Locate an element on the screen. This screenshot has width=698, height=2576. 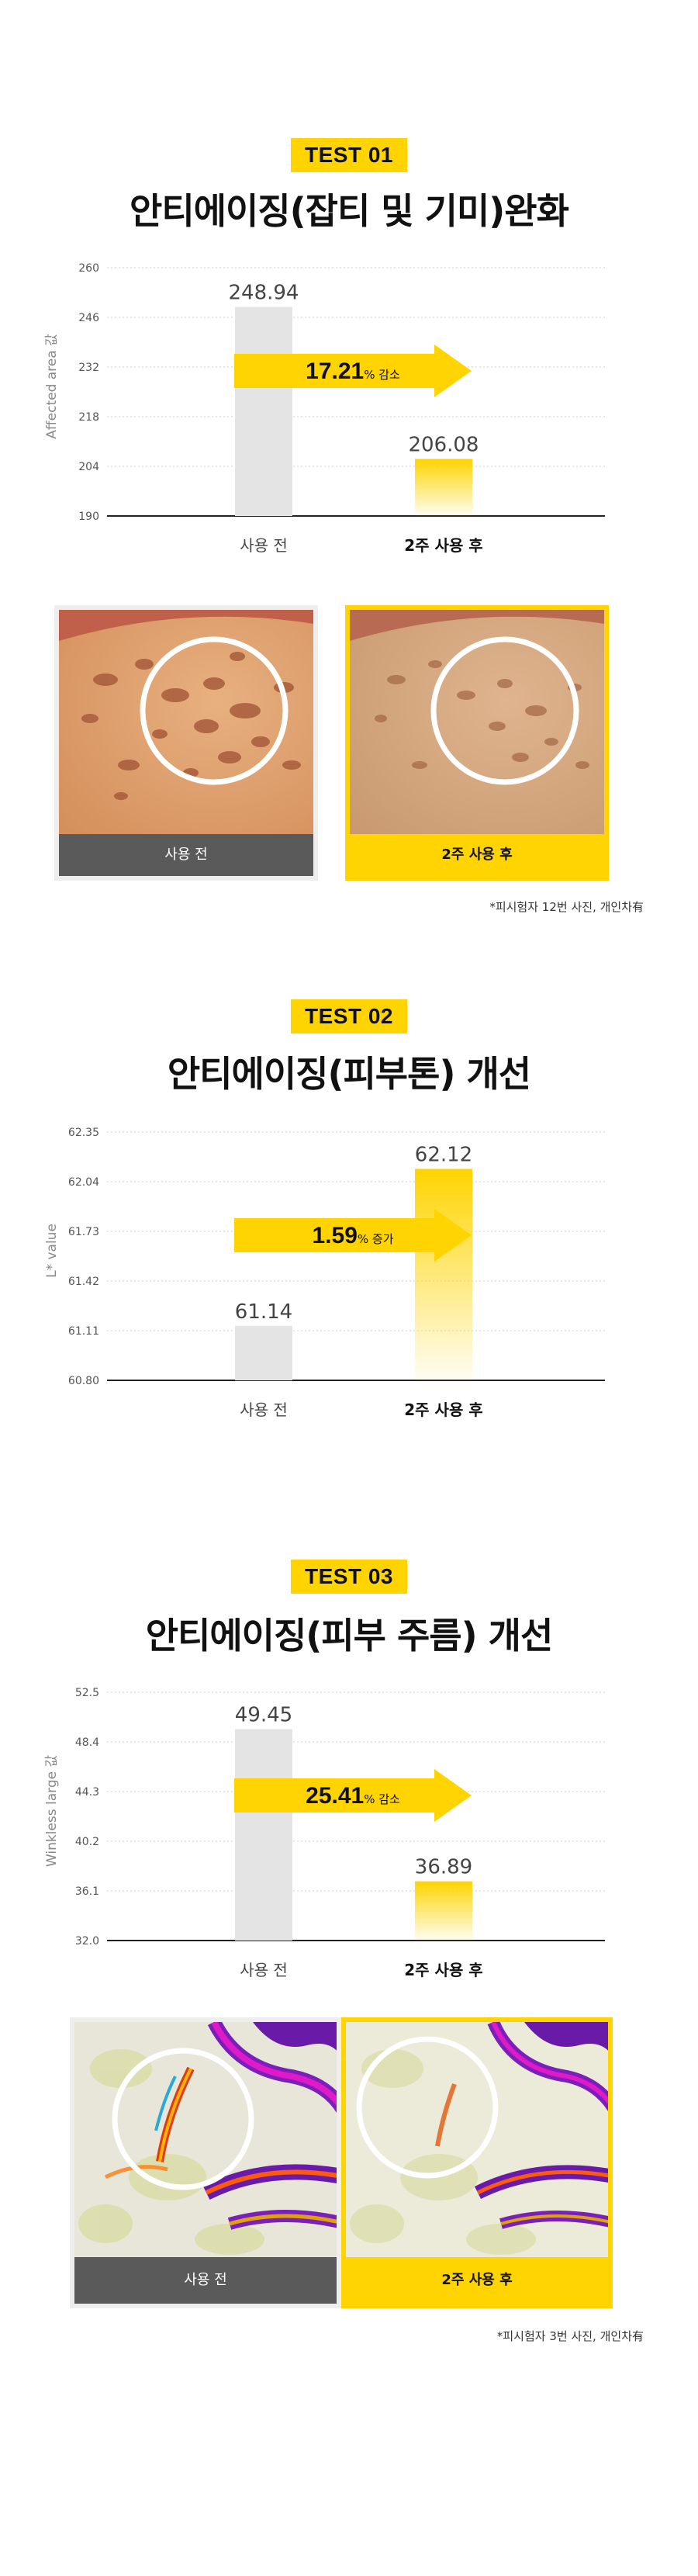
bar-value-label: 61.14 is located at coordinates (264, 1312).